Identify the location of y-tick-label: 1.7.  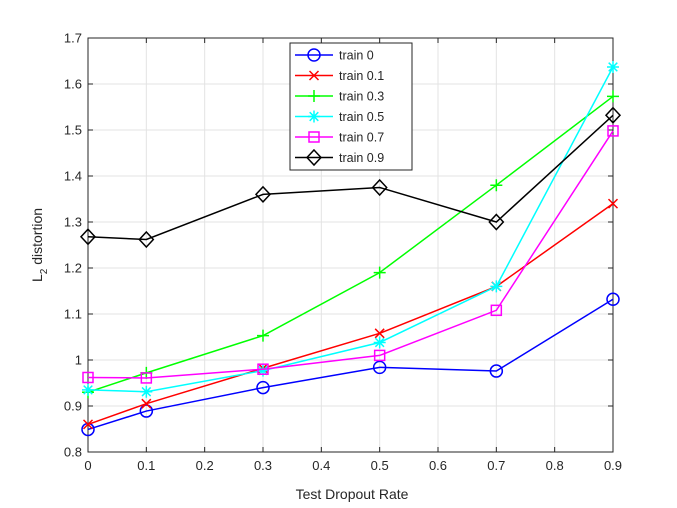
(73, 38).